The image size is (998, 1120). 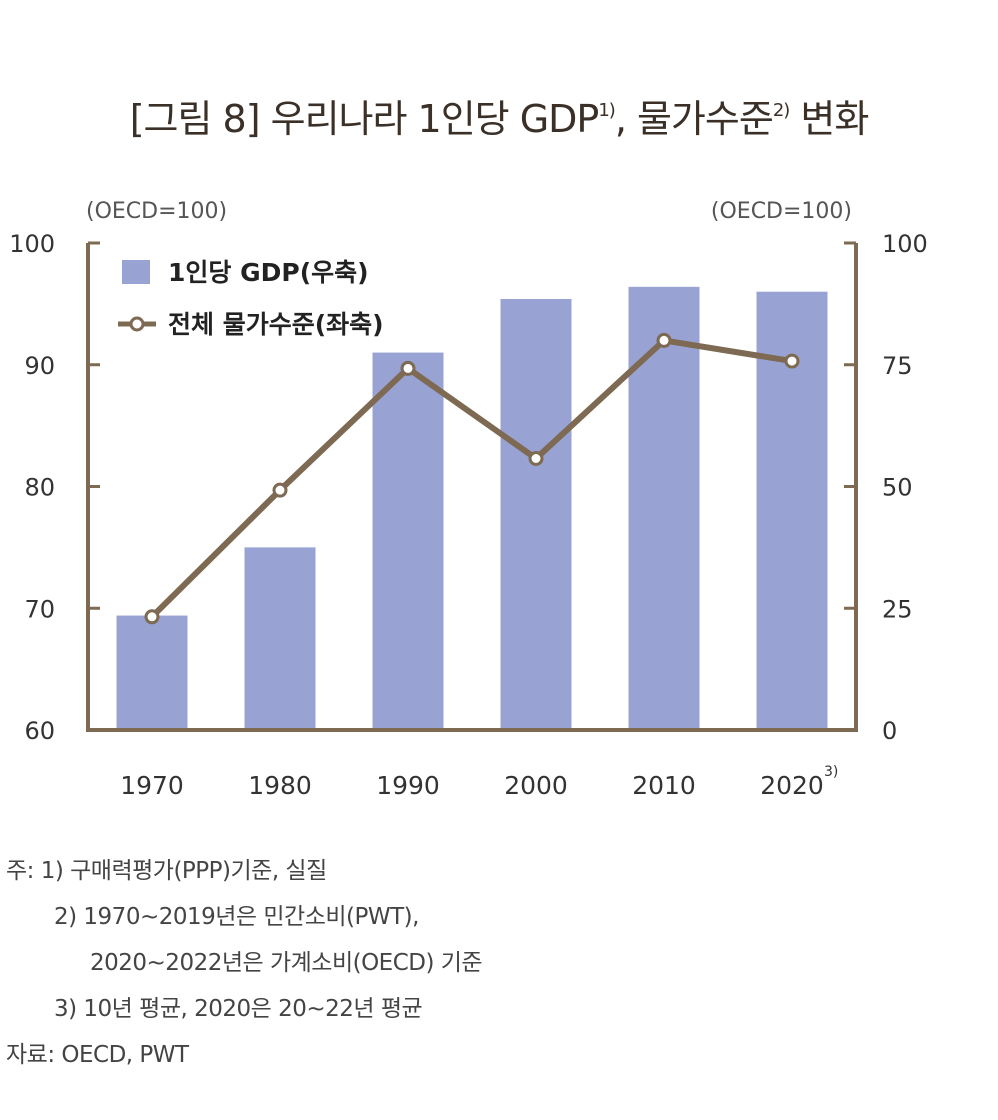 I want to click on right-tick-label-50: 50, so click(x=897, y=488).